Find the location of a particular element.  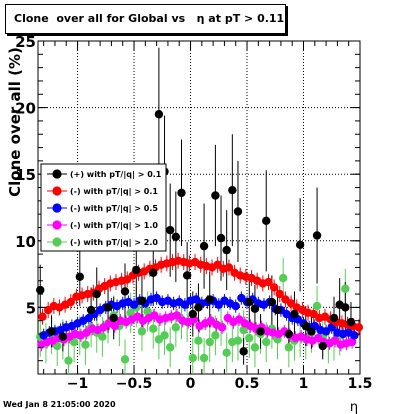

y-tick-label: 5 is located at coordinates (31, 308).